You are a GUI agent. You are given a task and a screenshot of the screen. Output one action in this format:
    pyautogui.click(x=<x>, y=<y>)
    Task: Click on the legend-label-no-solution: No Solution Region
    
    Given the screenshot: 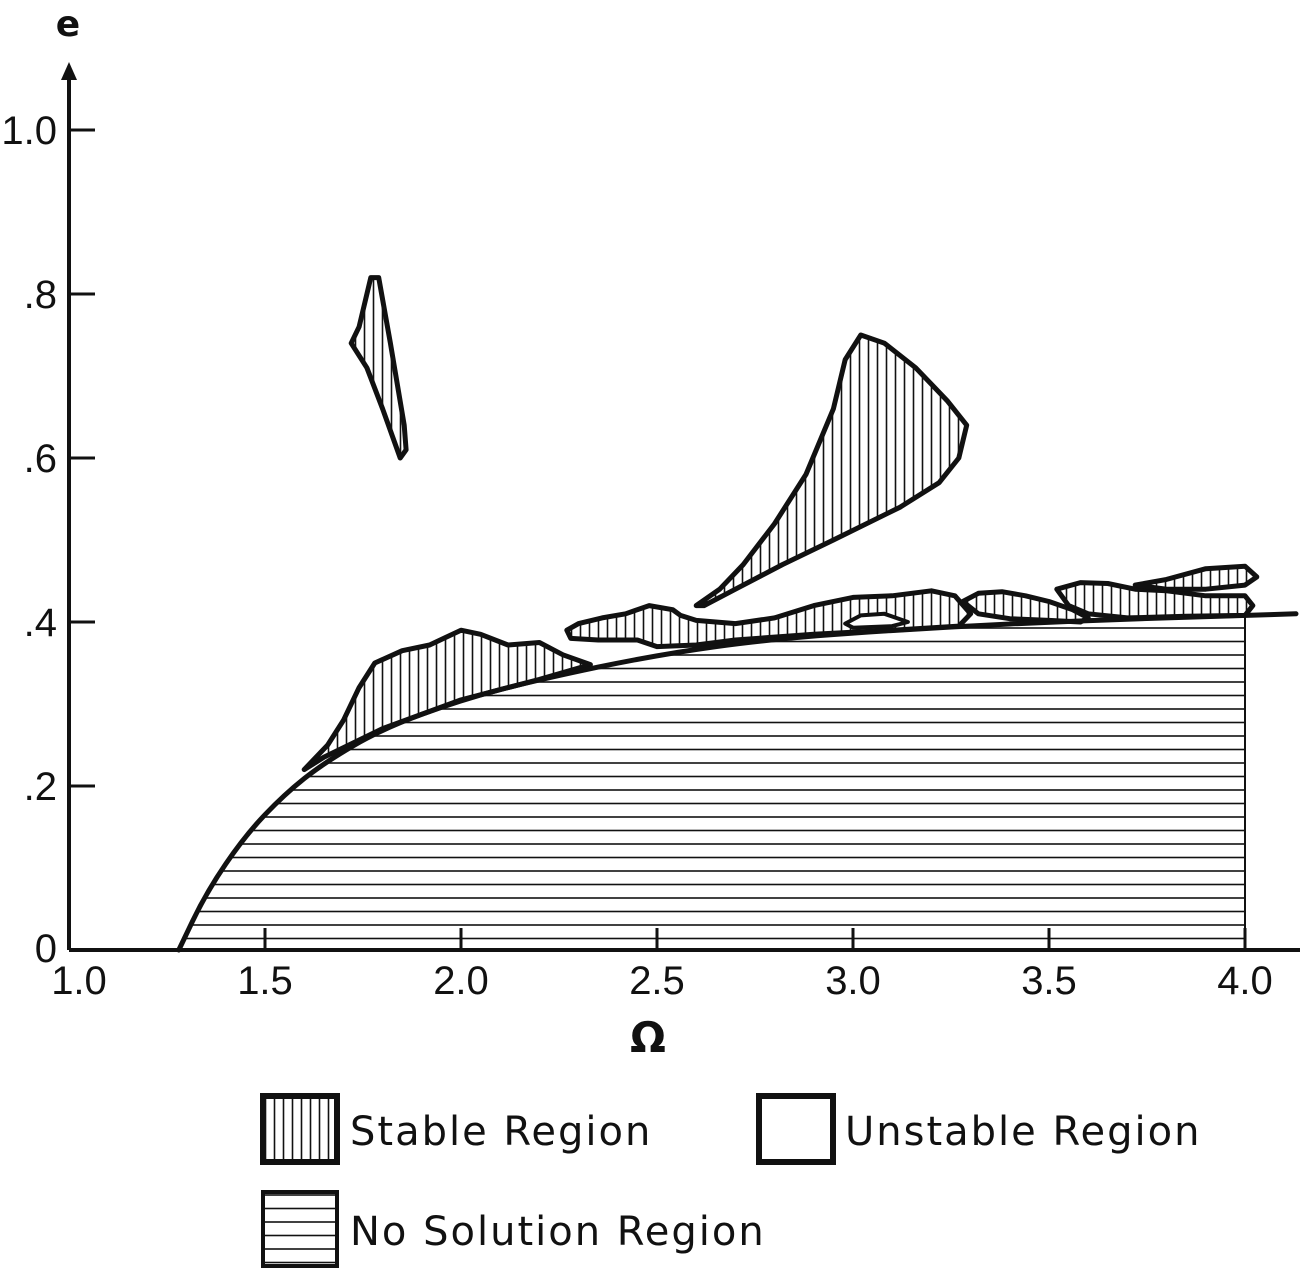 What is the action you would take?
    pyautogui.click(x=558, y=1232)
    